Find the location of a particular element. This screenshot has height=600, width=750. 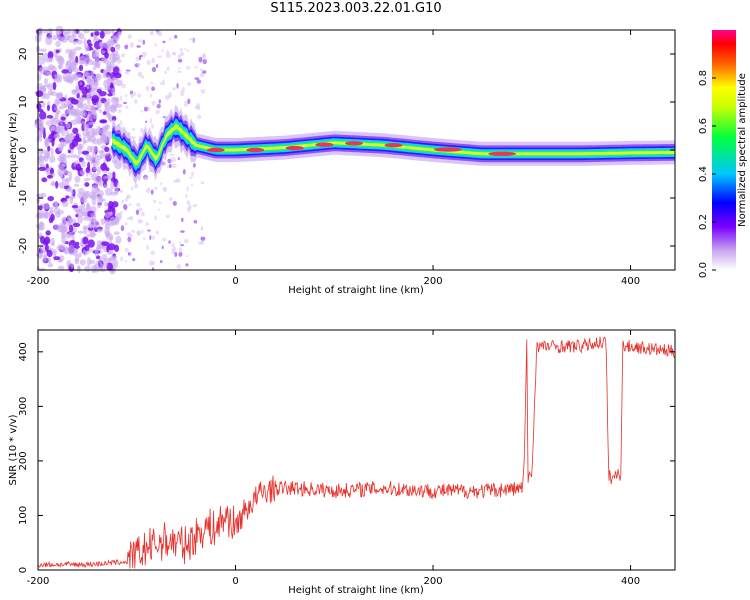

page-title: S115.2023.003.22.01.G10 is located at coordinates (356, 8).